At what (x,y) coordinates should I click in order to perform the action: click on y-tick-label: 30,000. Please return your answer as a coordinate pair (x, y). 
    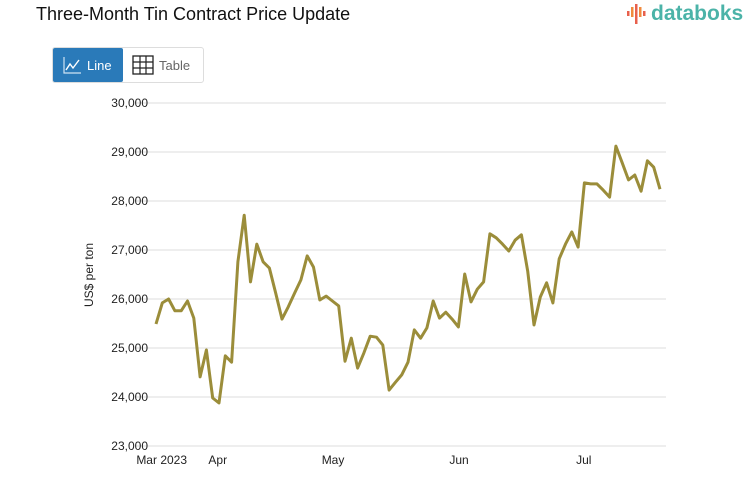
    Looking at the image, I should click on (129, 103).